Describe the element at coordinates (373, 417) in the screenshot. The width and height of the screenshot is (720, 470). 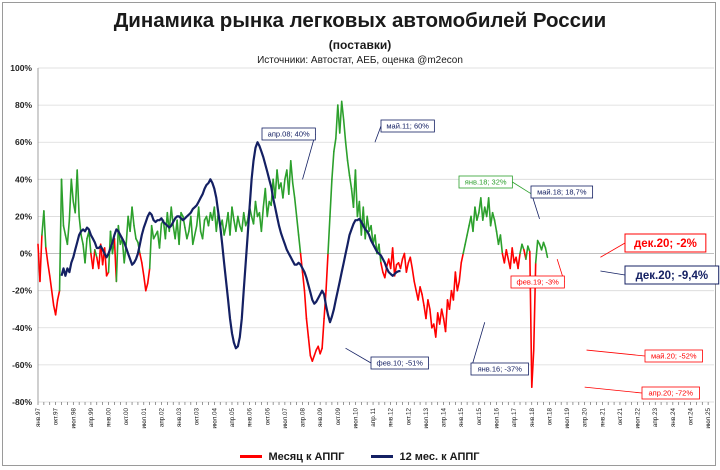
I see `x-tick-label: апр.11` at that location.